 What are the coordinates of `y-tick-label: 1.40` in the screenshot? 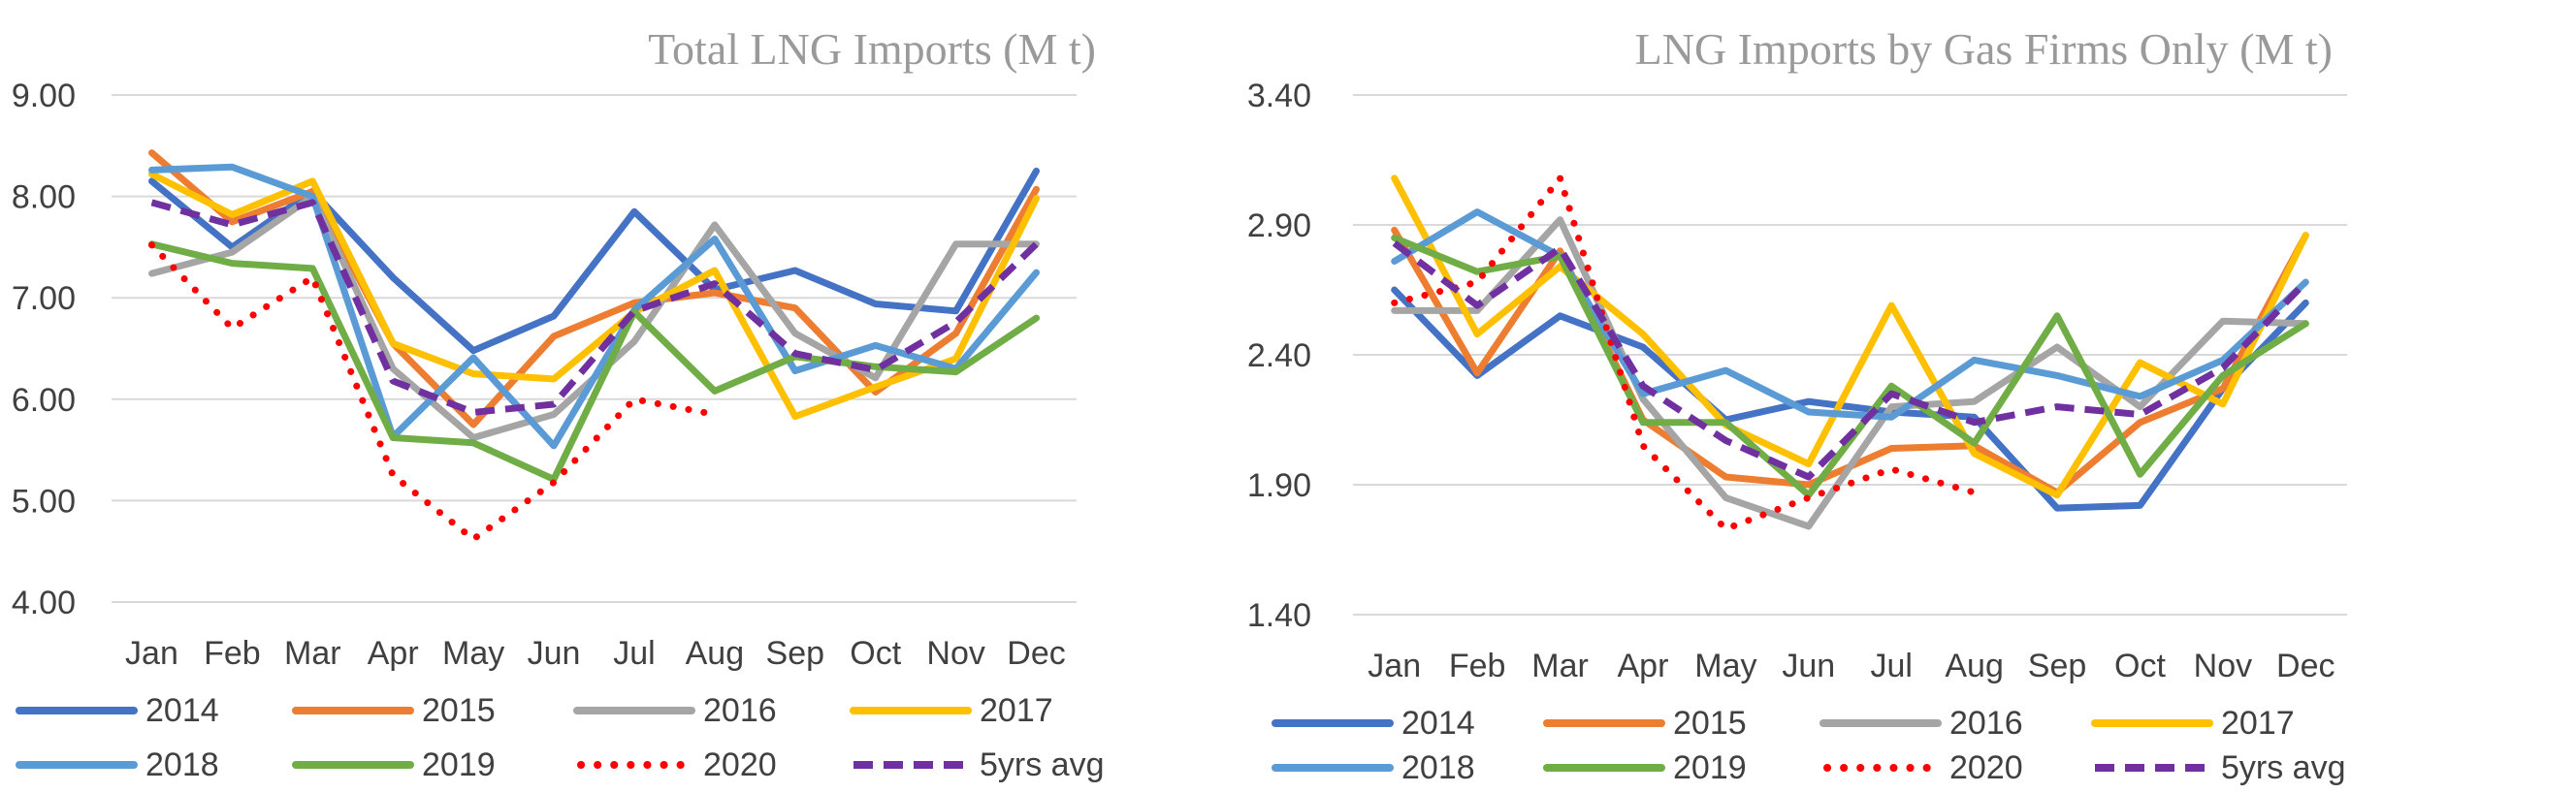 It's located at (1279, 615).